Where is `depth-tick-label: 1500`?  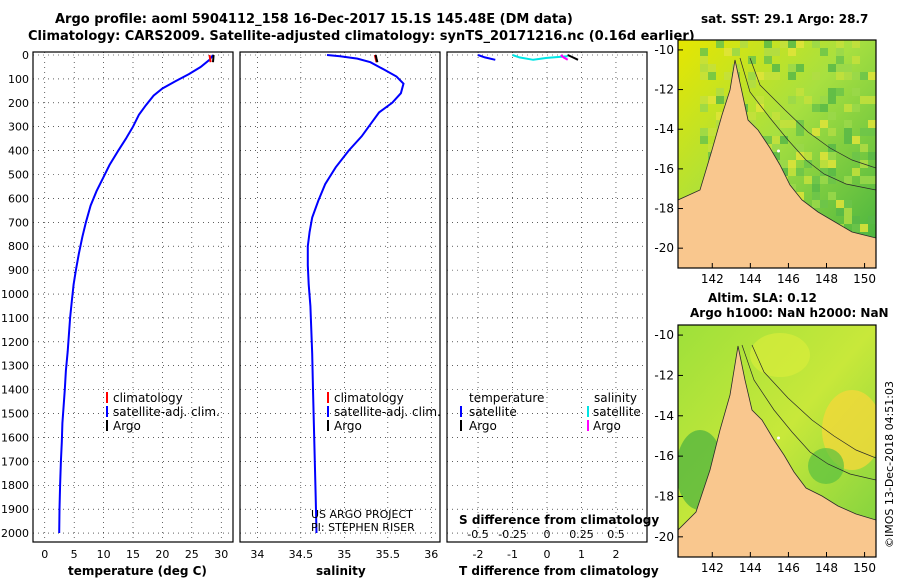
depth-tick-label: 1500 is located at coordinates (15, 414).